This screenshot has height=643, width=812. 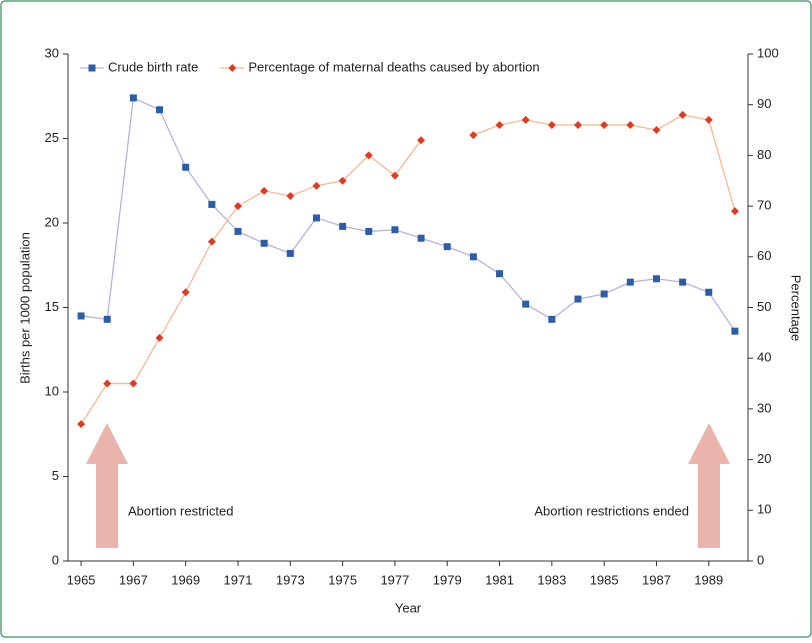 I want to click on y2-tick-label: 100, so click(x=768, y=52).